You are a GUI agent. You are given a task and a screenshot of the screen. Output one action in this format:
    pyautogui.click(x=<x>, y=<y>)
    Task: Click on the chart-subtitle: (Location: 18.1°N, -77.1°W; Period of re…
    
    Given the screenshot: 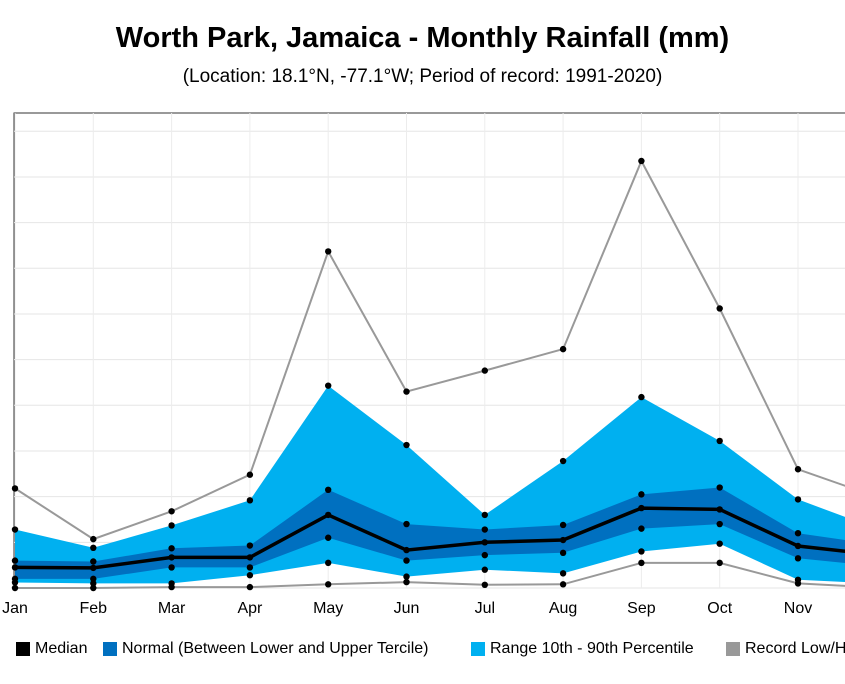 What is the action you would take?
    pyautogui.click(x=422, y=76)
    